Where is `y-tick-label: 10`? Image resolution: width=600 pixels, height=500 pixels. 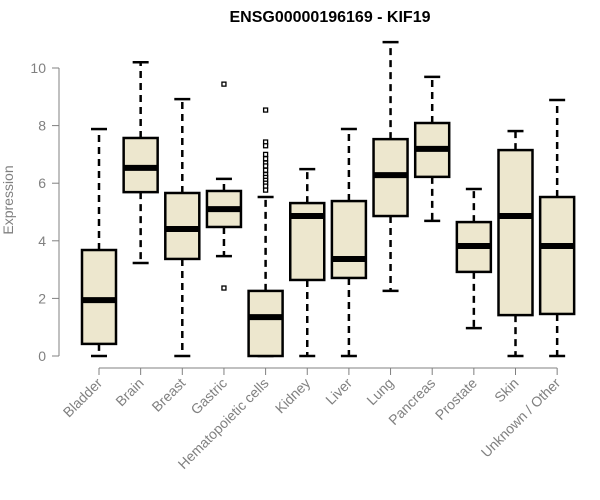 y-tick-label: 10 is located at coordinates (38, 68).